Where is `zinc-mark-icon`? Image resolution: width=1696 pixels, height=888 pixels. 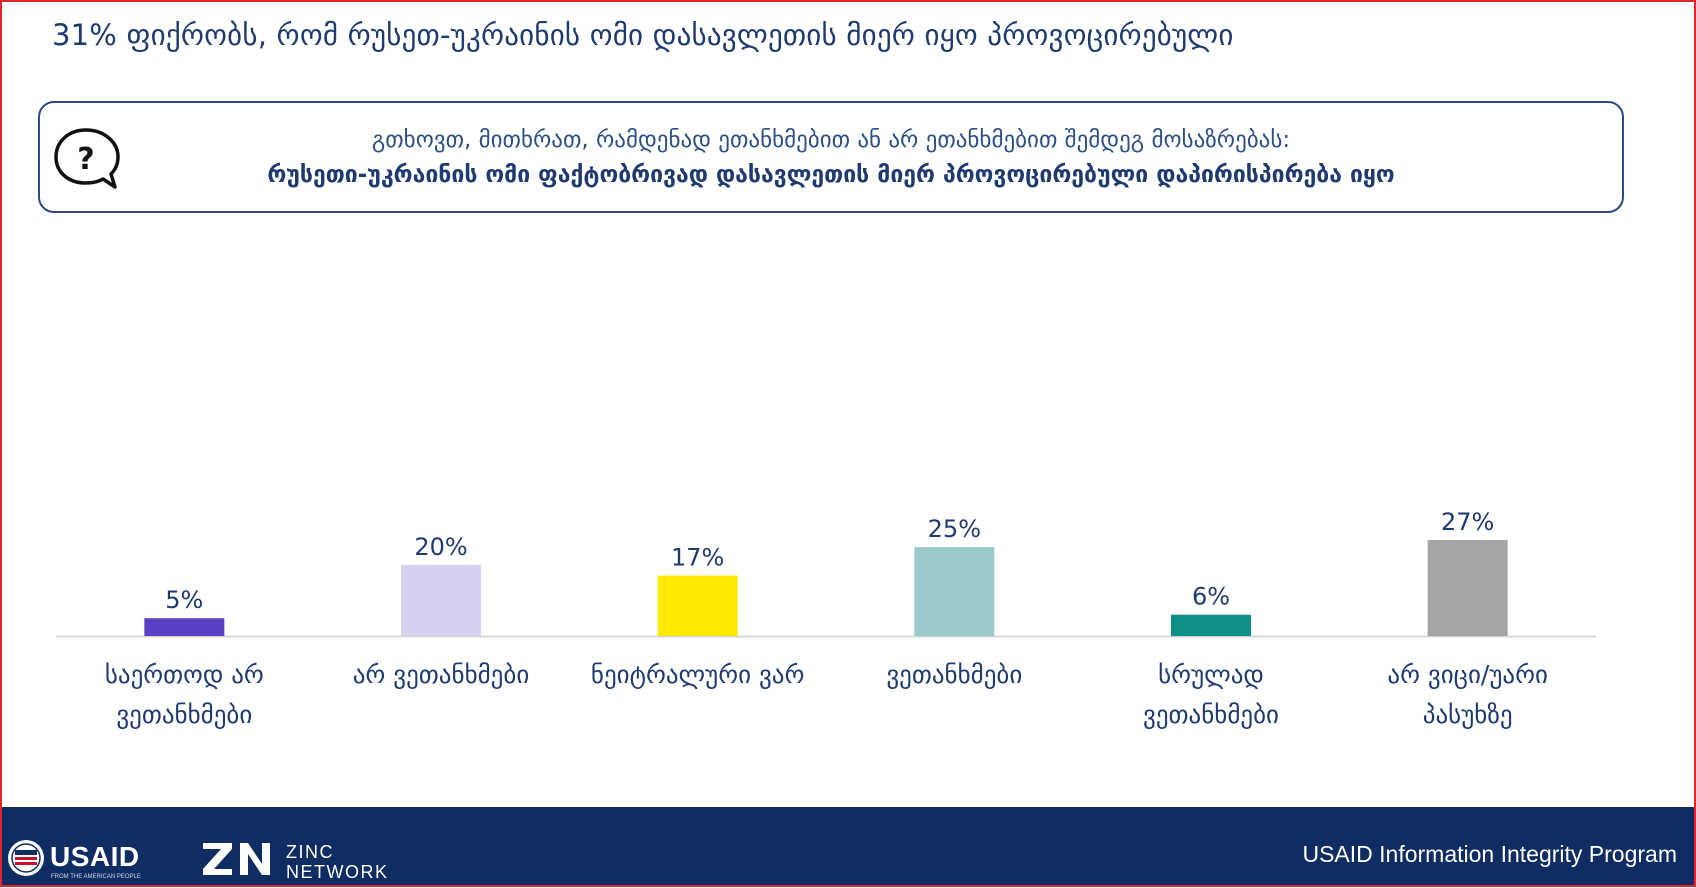 zinc-mark-icon is located at coordinates (236, 859).